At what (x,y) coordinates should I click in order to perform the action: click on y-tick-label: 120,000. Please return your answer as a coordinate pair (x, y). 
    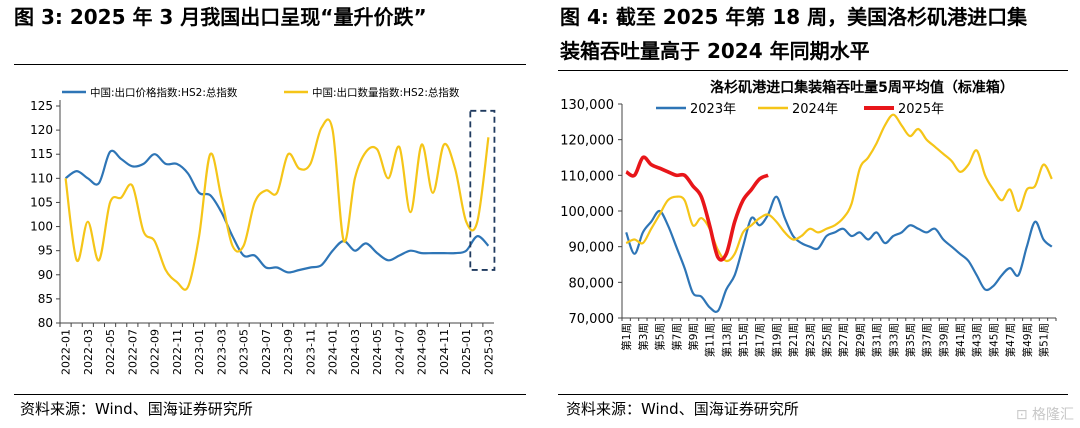
    Looking at the image, I should click on (587, 141).